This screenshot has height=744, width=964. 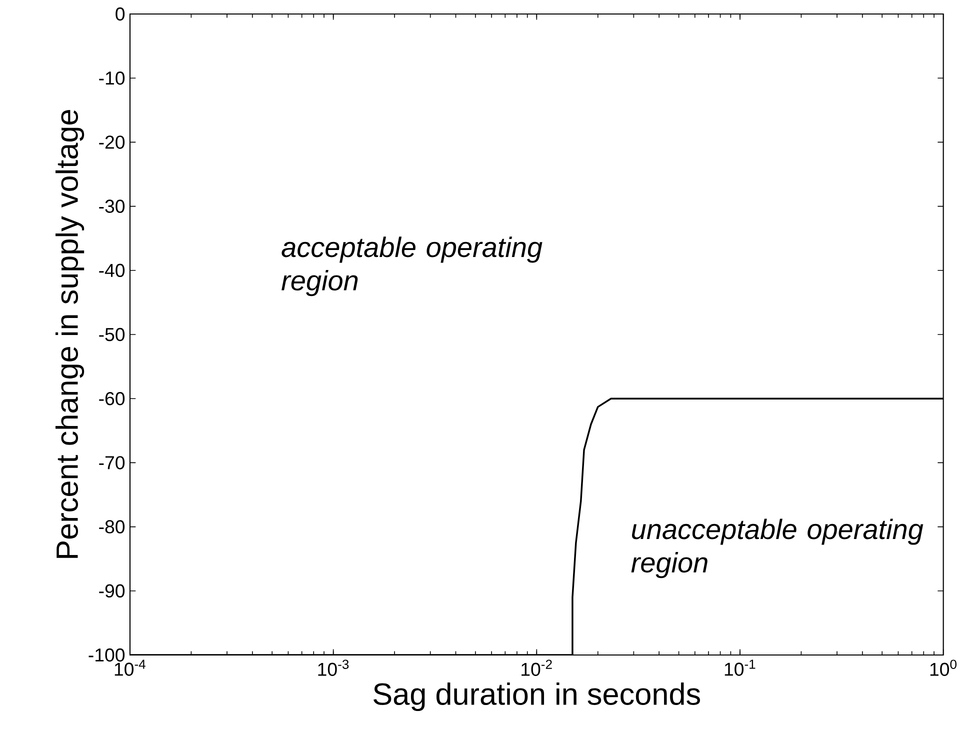 What do you see at coordinates (112, 527) in the screenshot?
I see `y-tick-label: -80` at bounding box center [112, 527].